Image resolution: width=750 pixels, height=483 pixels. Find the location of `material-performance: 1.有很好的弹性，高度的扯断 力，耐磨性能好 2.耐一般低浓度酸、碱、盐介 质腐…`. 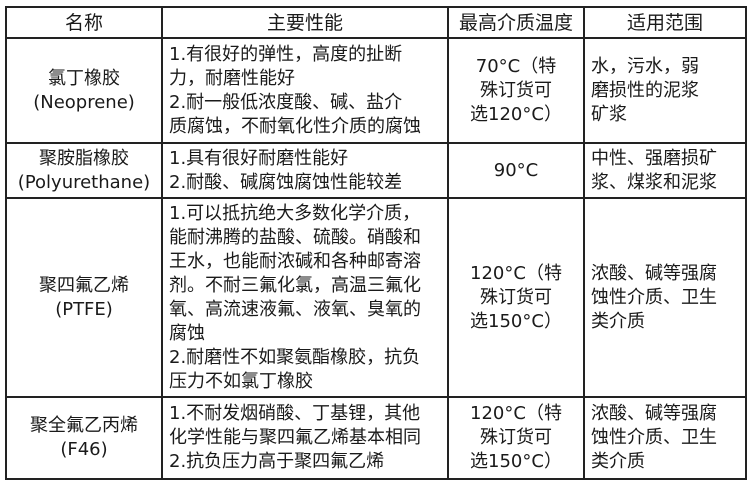

material-performance: 1.有很好的弹性，高度的扯断 力，耐磨性能好 2.耐一般低浓度酸、碱、盐介 质腐… is located at coordinates (305, 90).